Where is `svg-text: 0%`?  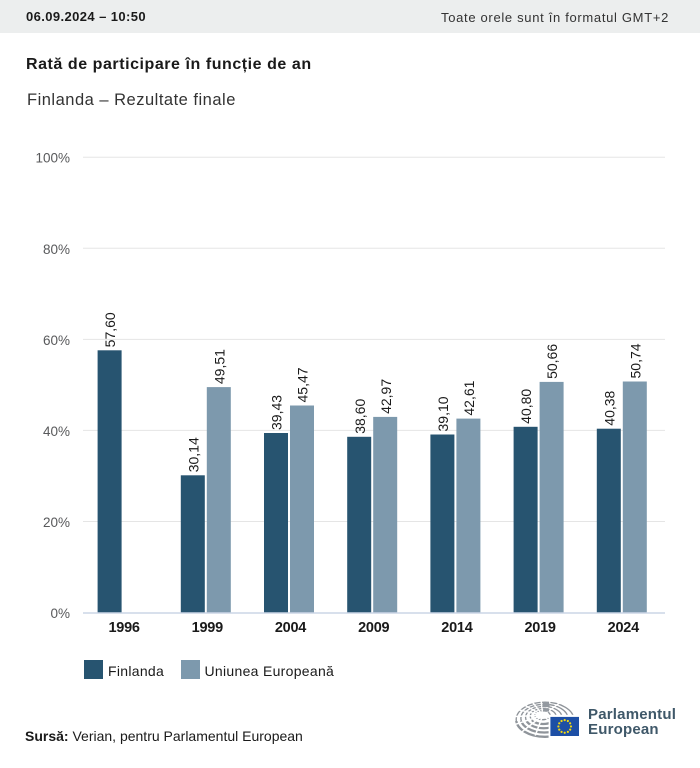 svg-text: 0% is located at coordinates (60, 613).